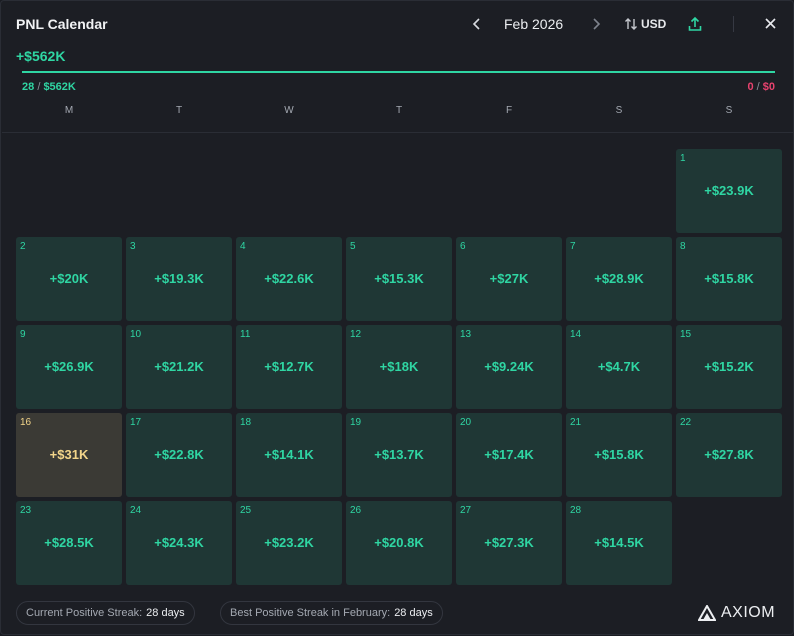 The height and width of the screenshot is (636, 794). I want to click on currency-label: USD, so click(654, 24).